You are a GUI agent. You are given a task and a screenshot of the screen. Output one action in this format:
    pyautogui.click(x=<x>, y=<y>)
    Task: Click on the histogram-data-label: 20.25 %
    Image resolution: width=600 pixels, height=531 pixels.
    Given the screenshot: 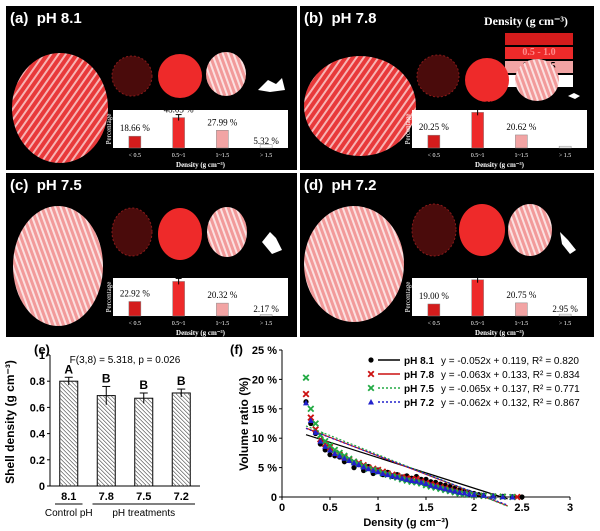 What is the action you would take?
    pyautogui.click(x=434, y=127)
    